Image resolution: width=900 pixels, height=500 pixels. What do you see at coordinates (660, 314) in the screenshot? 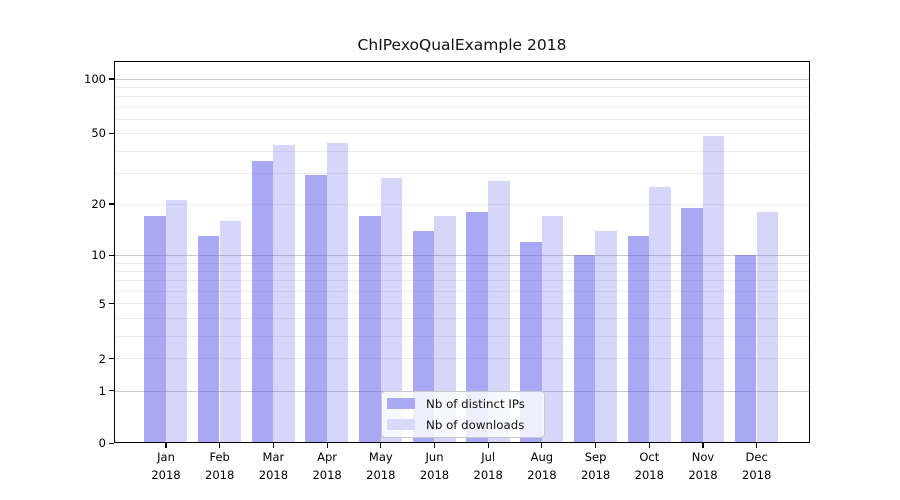
I see `bar-downloads-oct` at bounding box center [660, 314].